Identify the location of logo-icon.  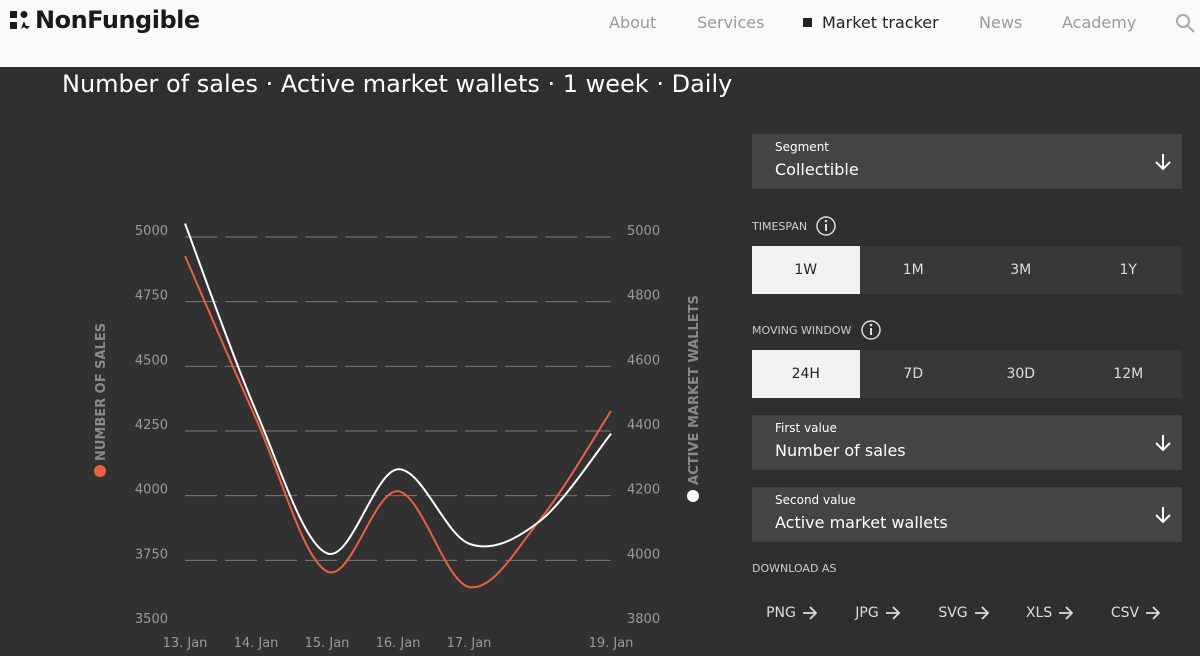
(20, 20).